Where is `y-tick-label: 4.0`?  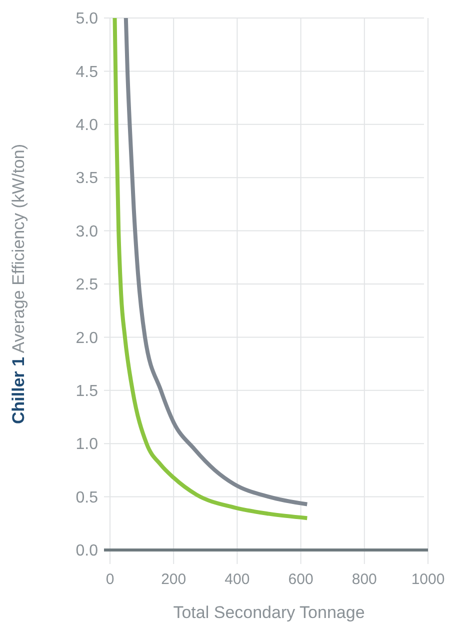
y-tick-label: 4.0 is located at coordinates (87, 125).